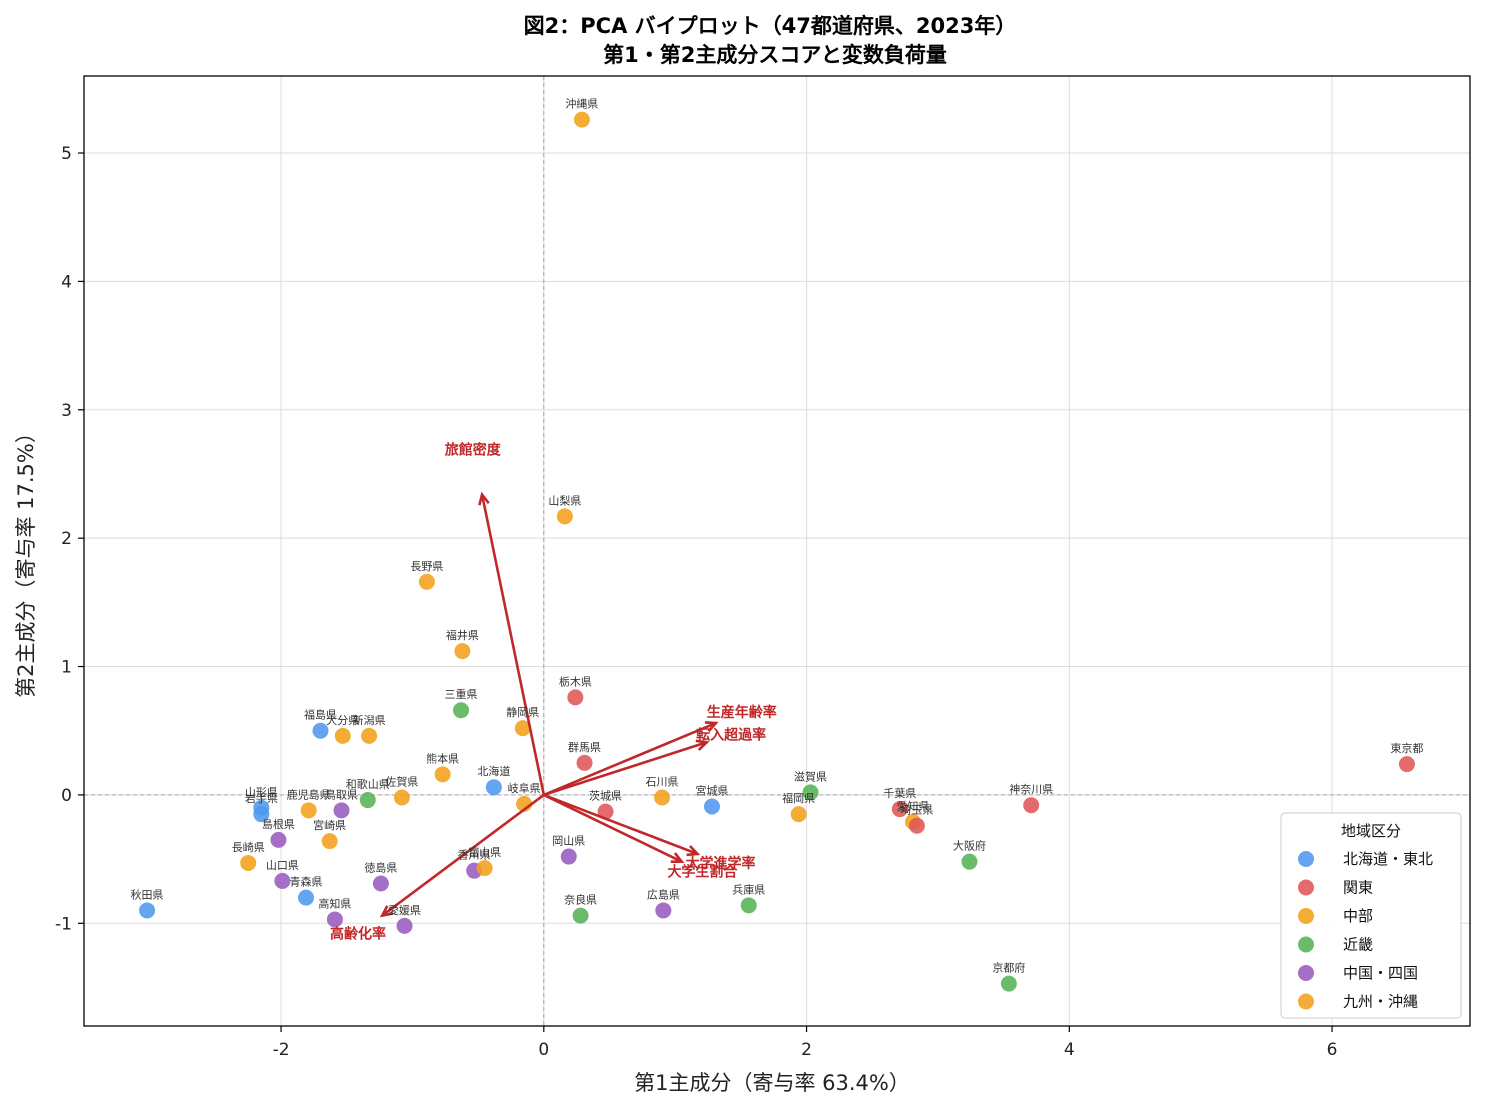 The width and height of the screenshot is (1485, 1109). What do you see at coordinates (748, 889) in the screenshot?
I see `point-label: 兵庫県` at bounding box center [748, 889].